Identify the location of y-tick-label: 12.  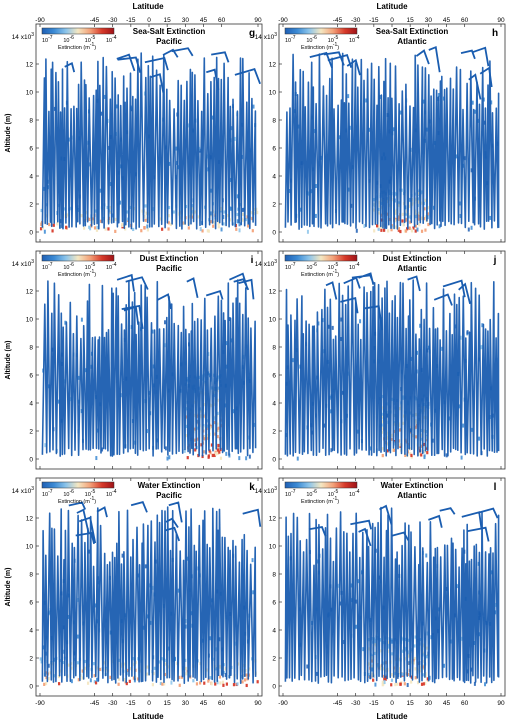
(273, 292).